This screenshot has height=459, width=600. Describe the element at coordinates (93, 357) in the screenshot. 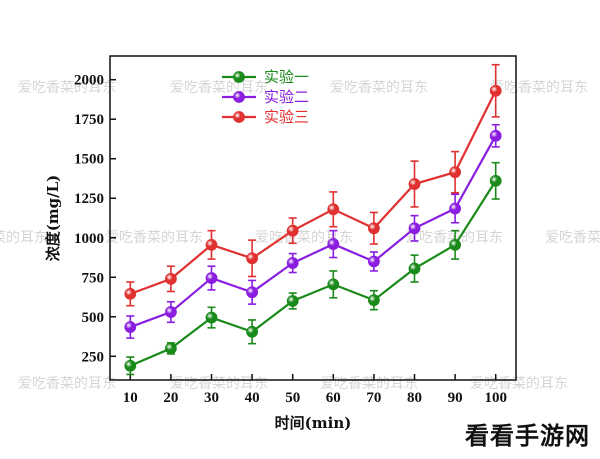

I see `y-tick-label: 250` at that location.